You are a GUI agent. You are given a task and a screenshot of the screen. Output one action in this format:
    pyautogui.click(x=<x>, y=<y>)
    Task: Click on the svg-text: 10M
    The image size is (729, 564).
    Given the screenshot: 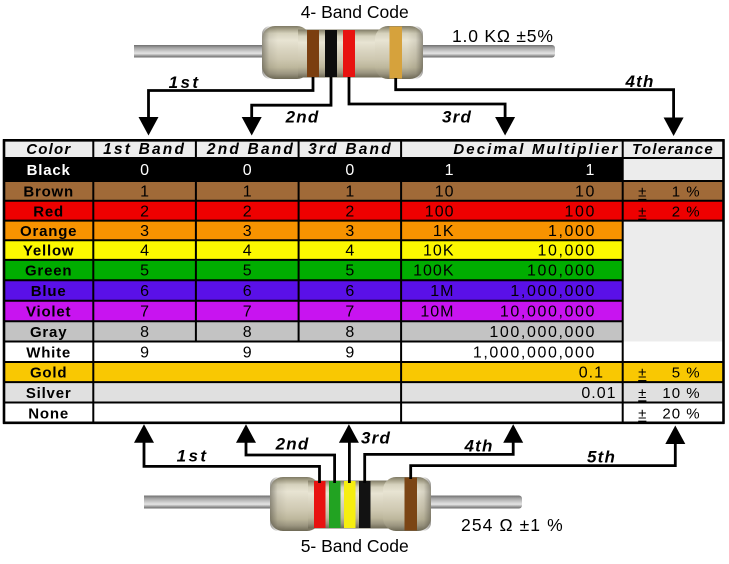 What is the action you would take?
    pyautogui.click(x=437, y=312)
    